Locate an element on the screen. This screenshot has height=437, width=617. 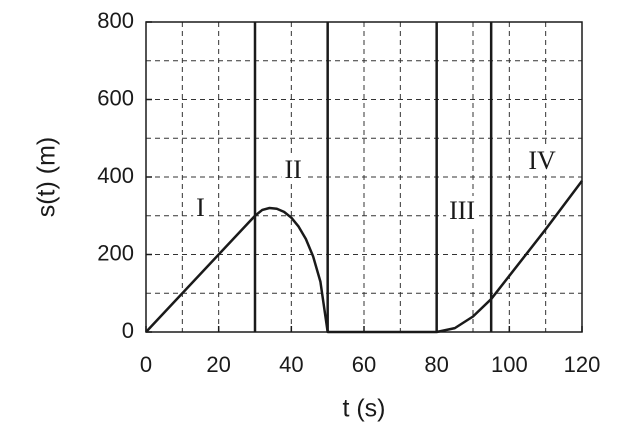
region-label: II is located at coordinates (292, 169).